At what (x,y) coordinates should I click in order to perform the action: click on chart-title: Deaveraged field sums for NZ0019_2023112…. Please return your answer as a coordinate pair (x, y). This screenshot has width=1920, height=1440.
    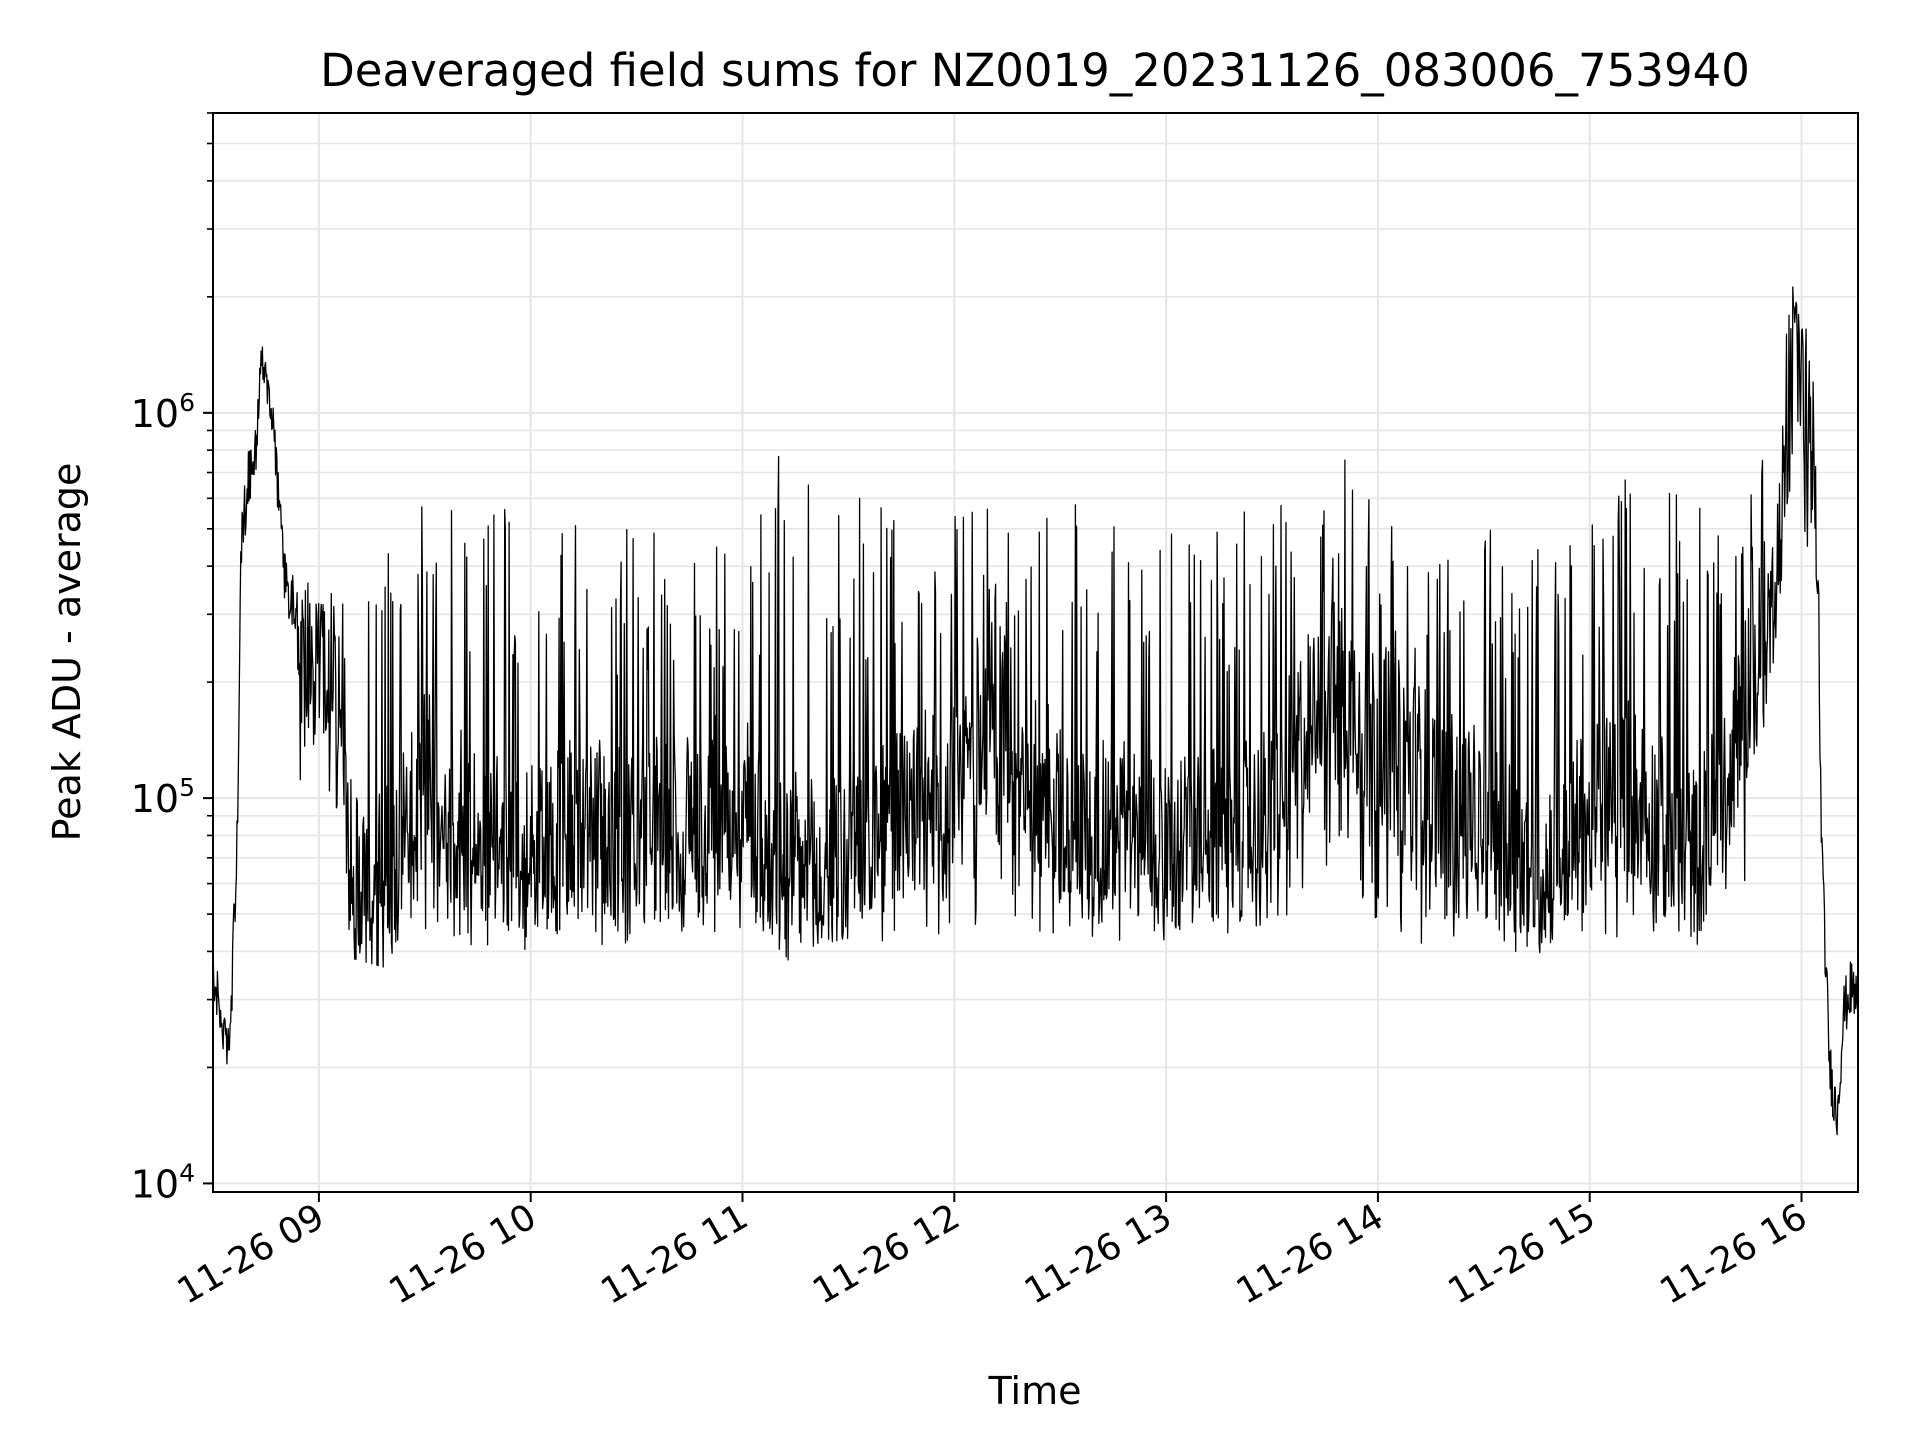
    Looking at the image, I should click on (1035, 70).